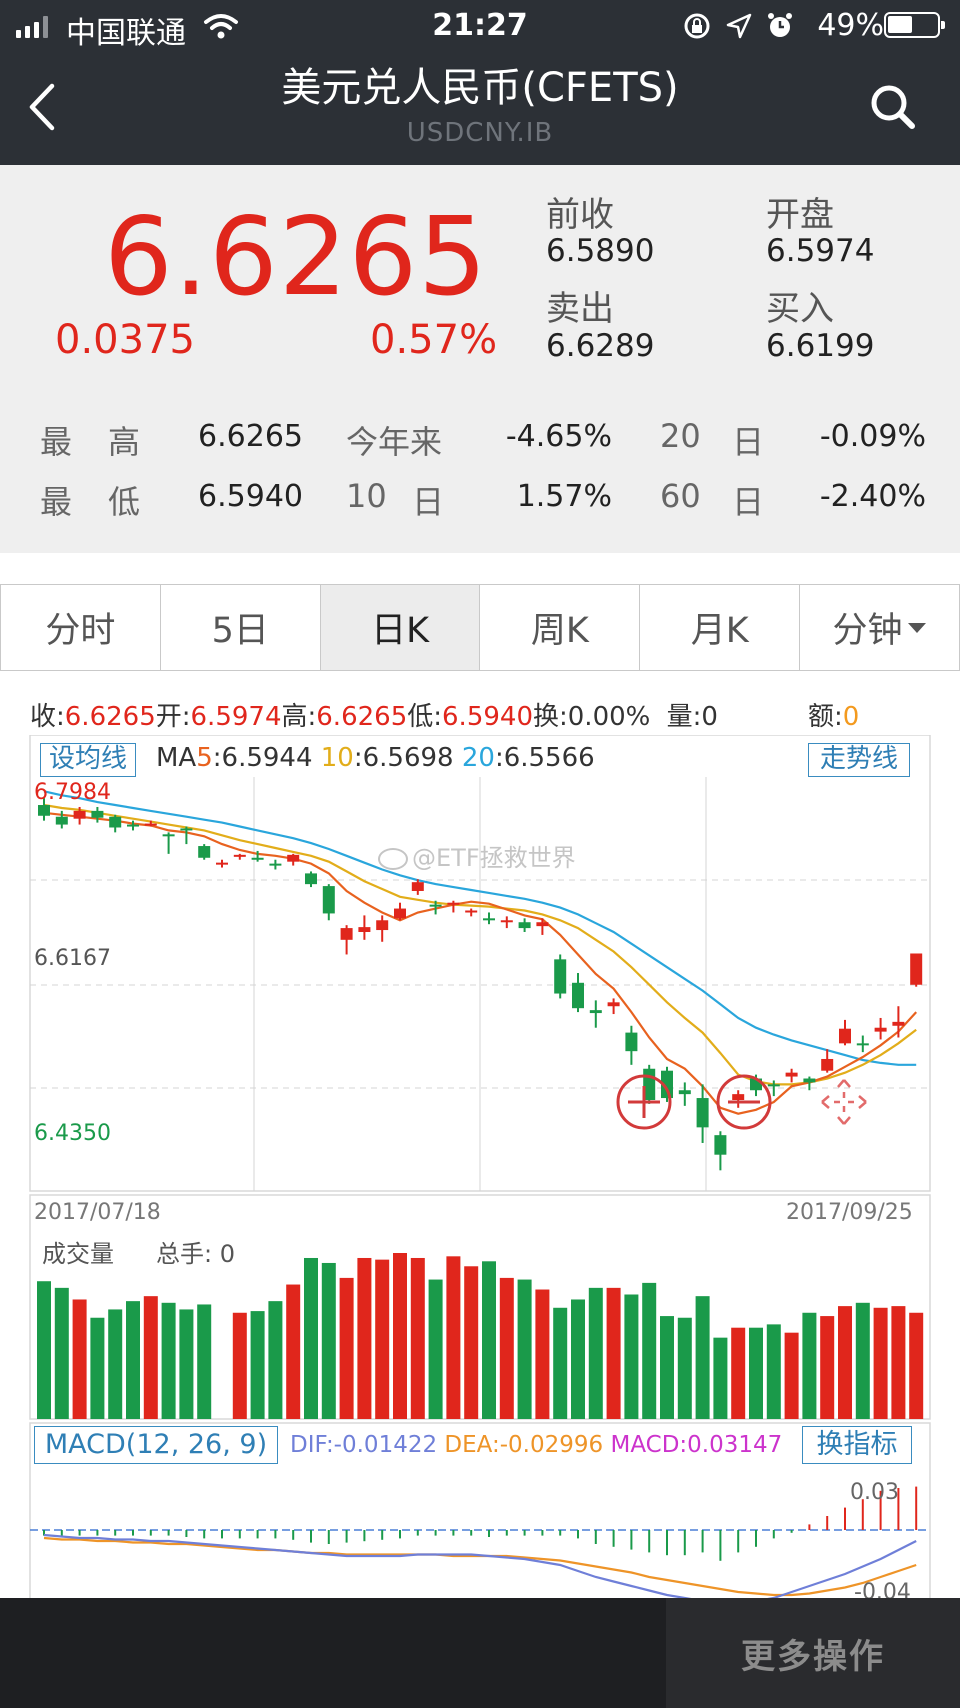 This screenshot has width=960, height=1708. I want to click on tab-intraday-label: 分时, so click(80, 631).